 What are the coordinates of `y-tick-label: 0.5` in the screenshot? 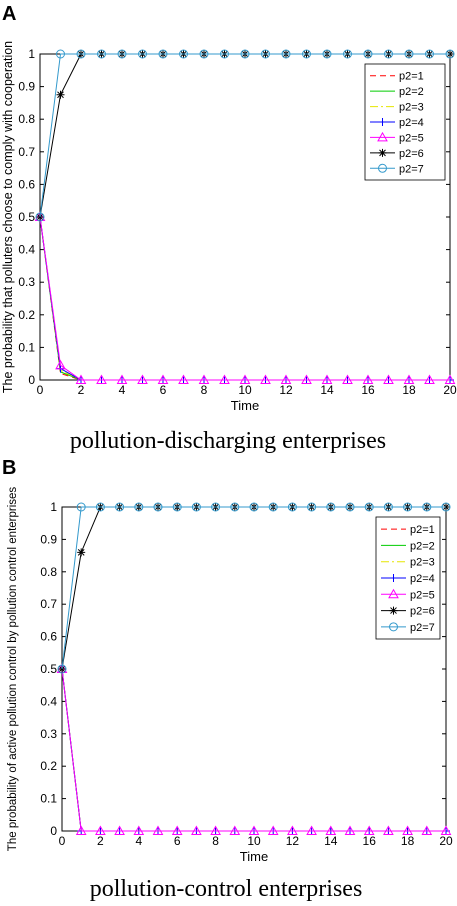 It's located at (48, 669).